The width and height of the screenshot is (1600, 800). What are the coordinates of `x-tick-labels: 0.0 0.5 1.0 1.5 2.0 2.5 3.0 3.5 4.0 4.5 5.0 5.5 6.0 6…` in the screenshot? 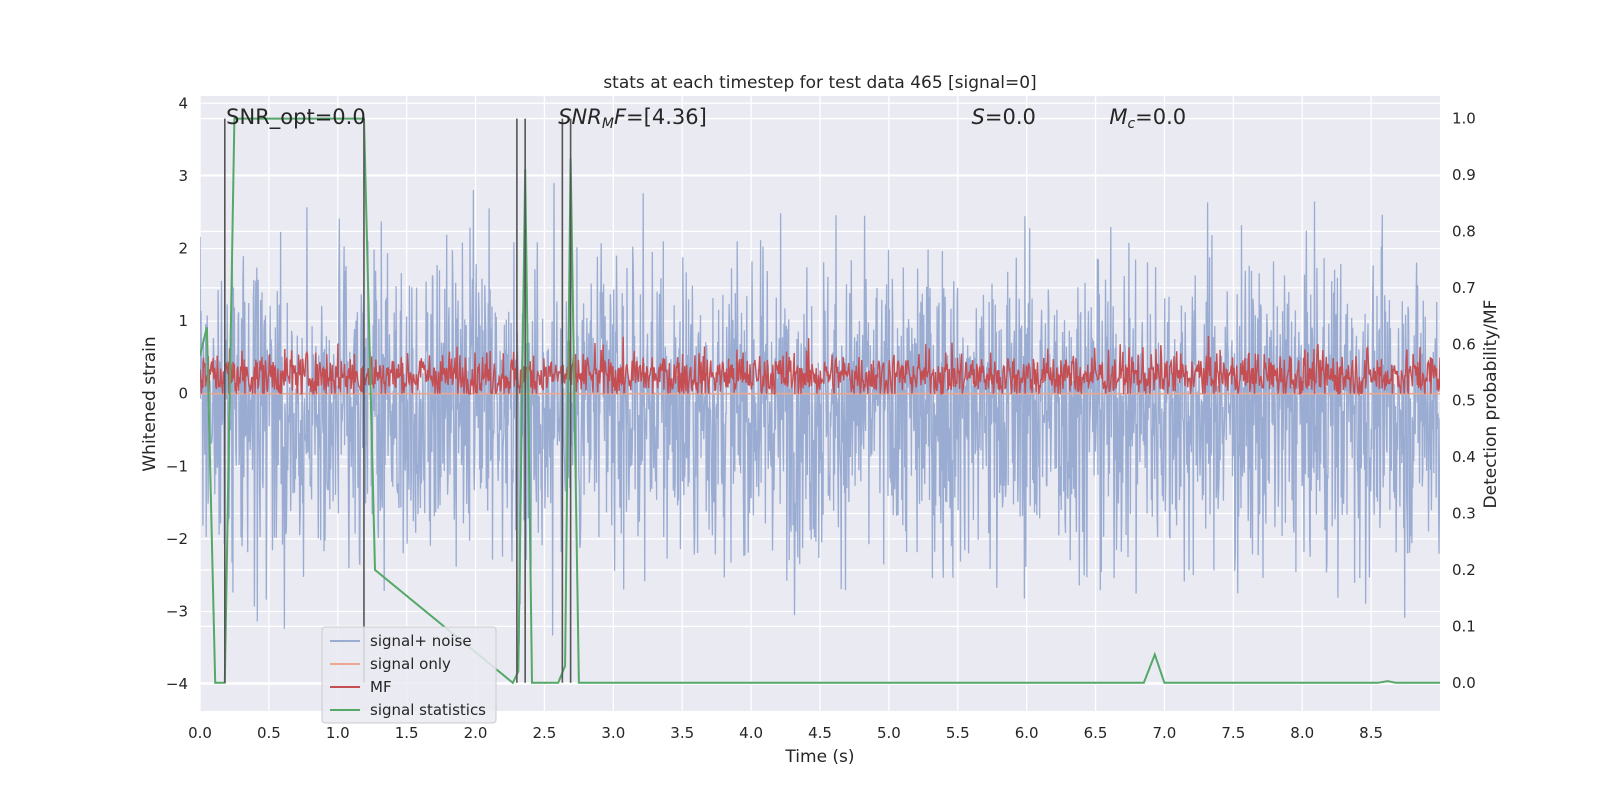 It's located at (785, 733).